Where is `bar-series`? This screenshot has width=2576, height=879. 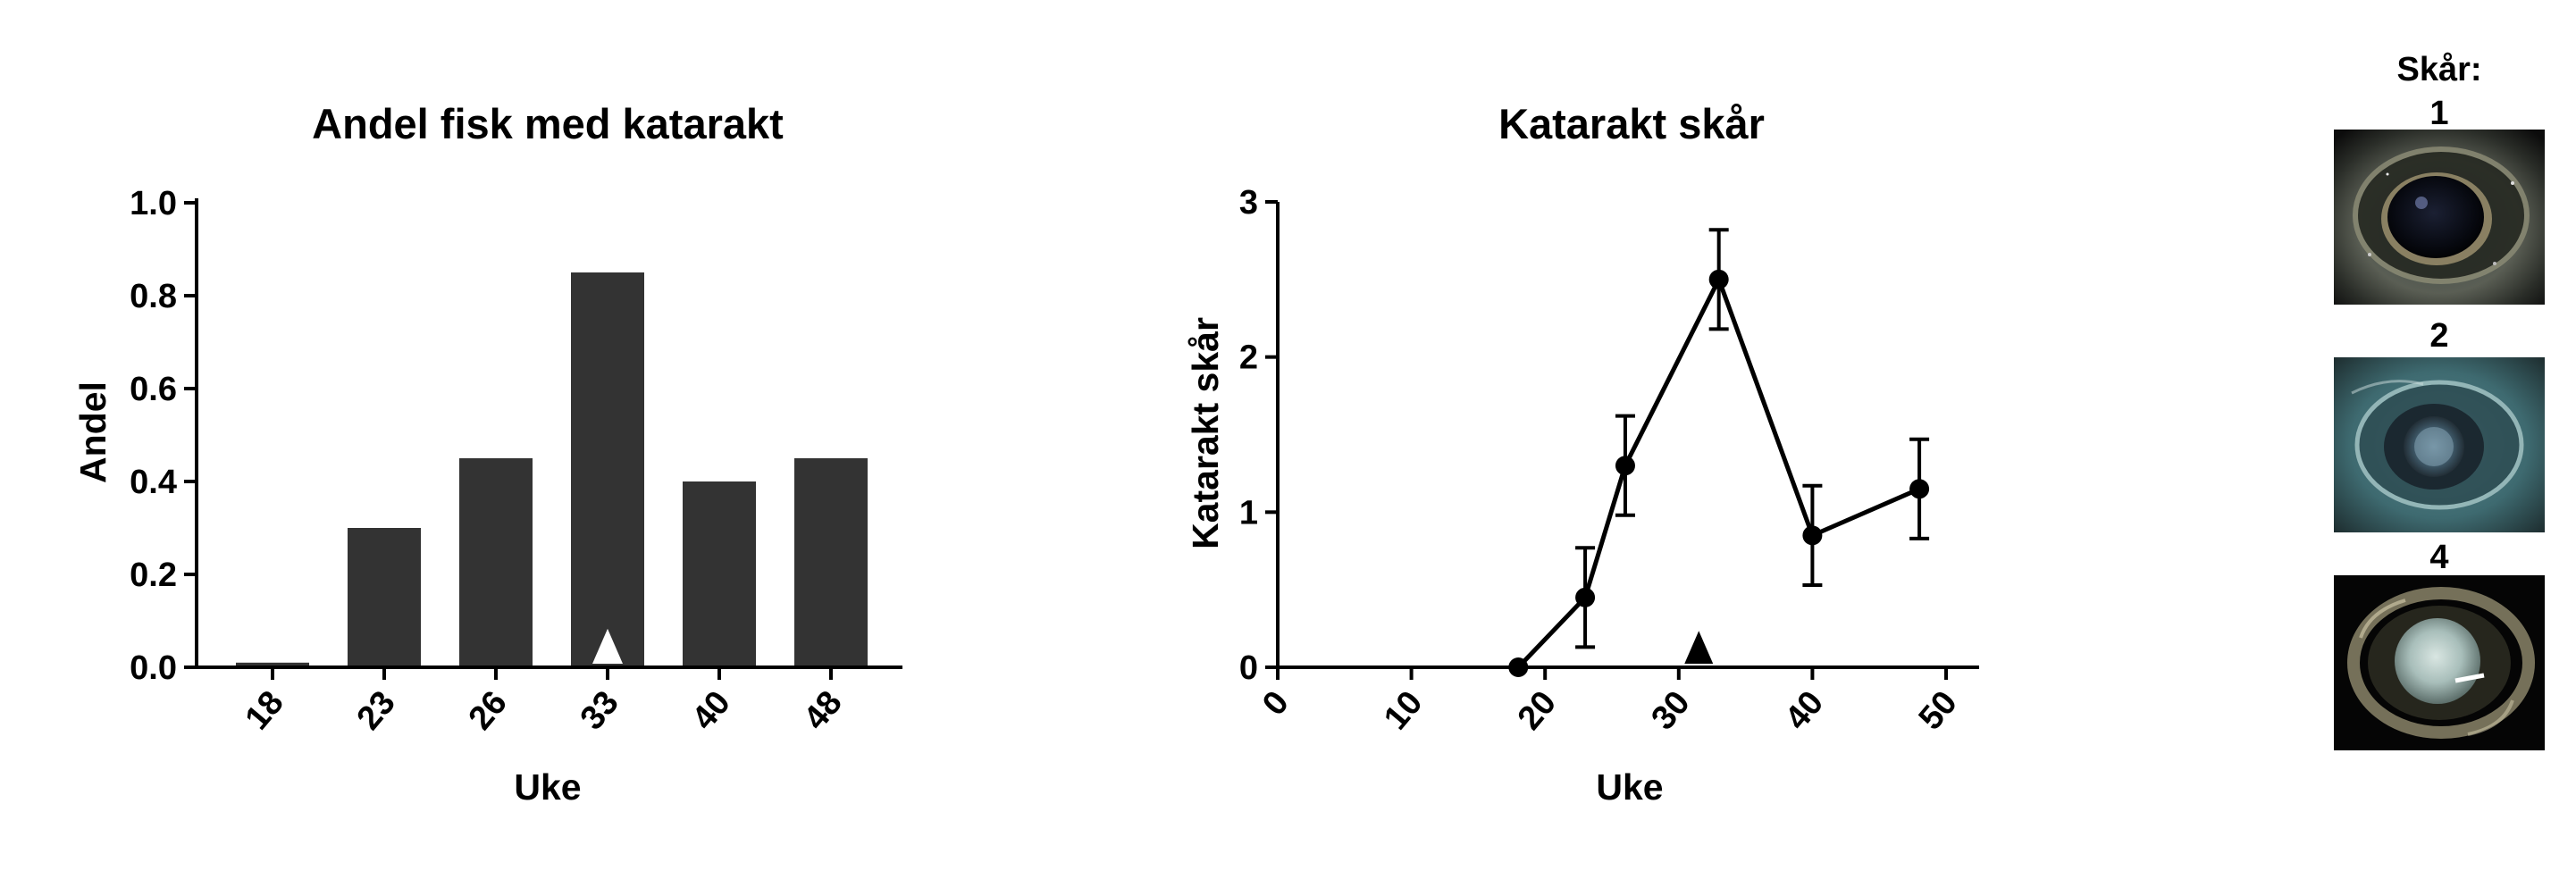
bar-series is located at coordinates (552, 469).